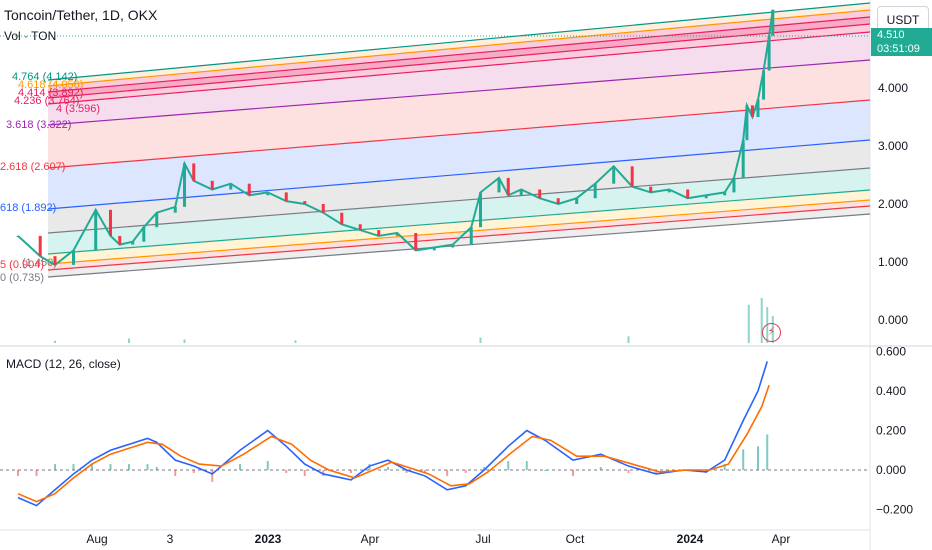  I want to click on macd-tick-label: 0.600, so click(891, 352).